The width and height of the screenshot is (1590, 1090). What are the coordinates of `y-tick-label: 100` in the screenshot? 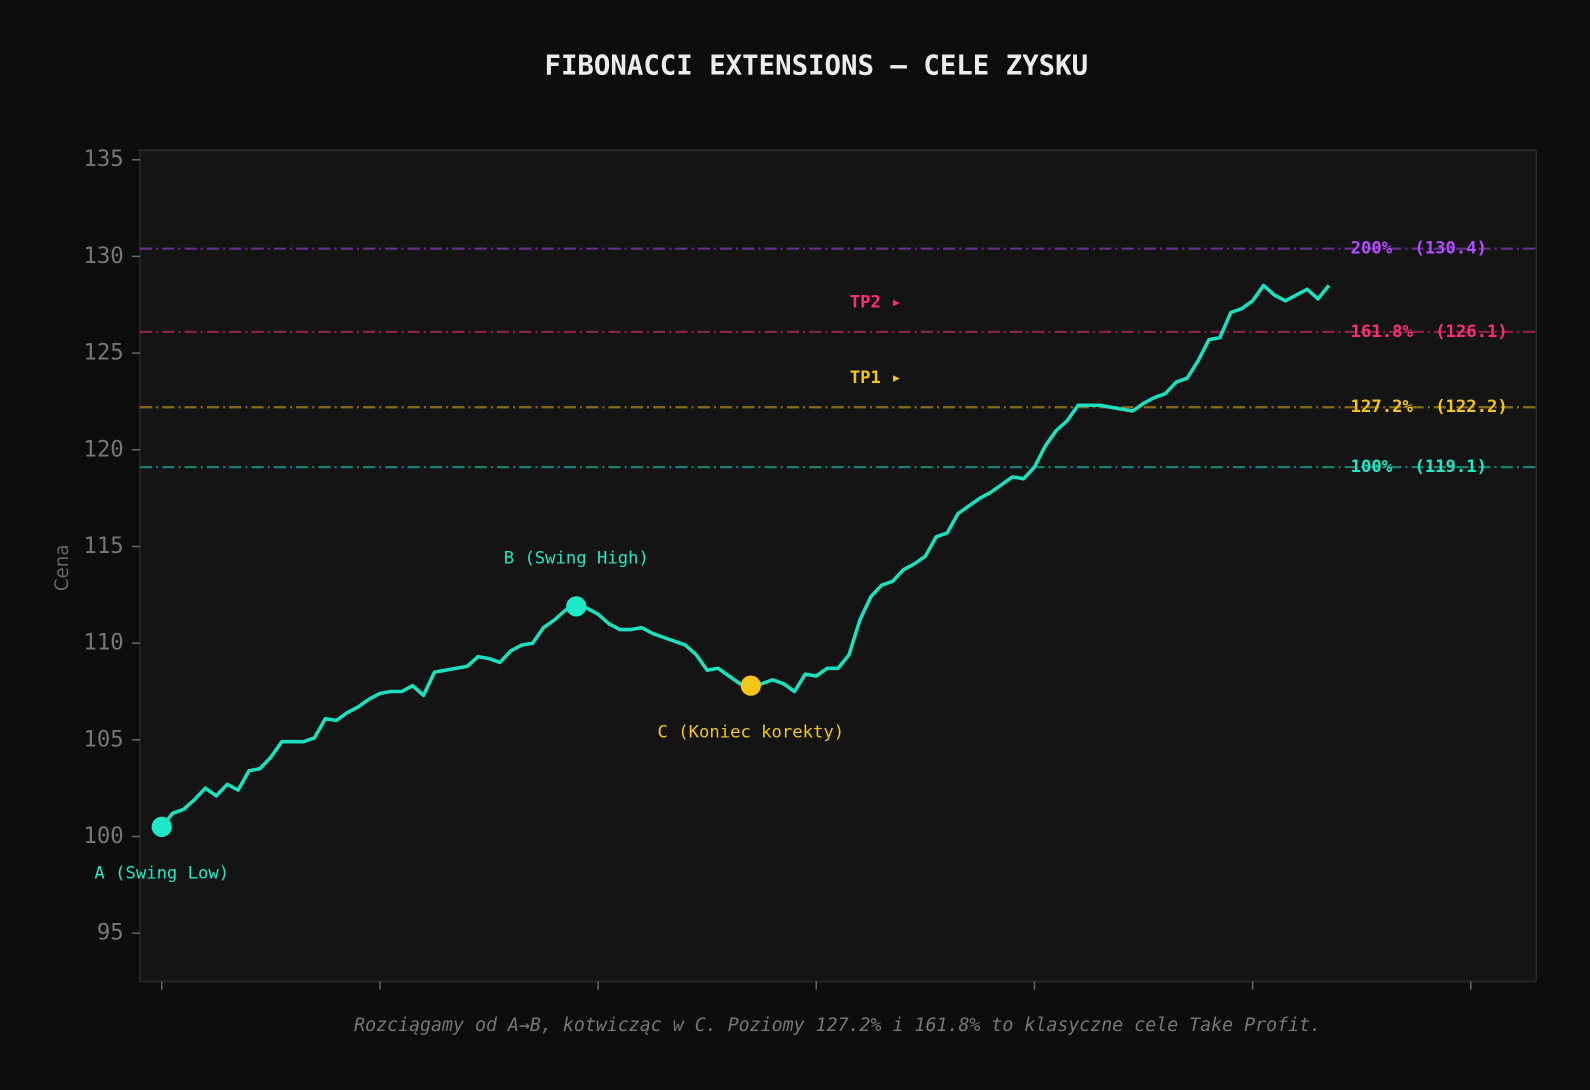 It's located at (103, 836).